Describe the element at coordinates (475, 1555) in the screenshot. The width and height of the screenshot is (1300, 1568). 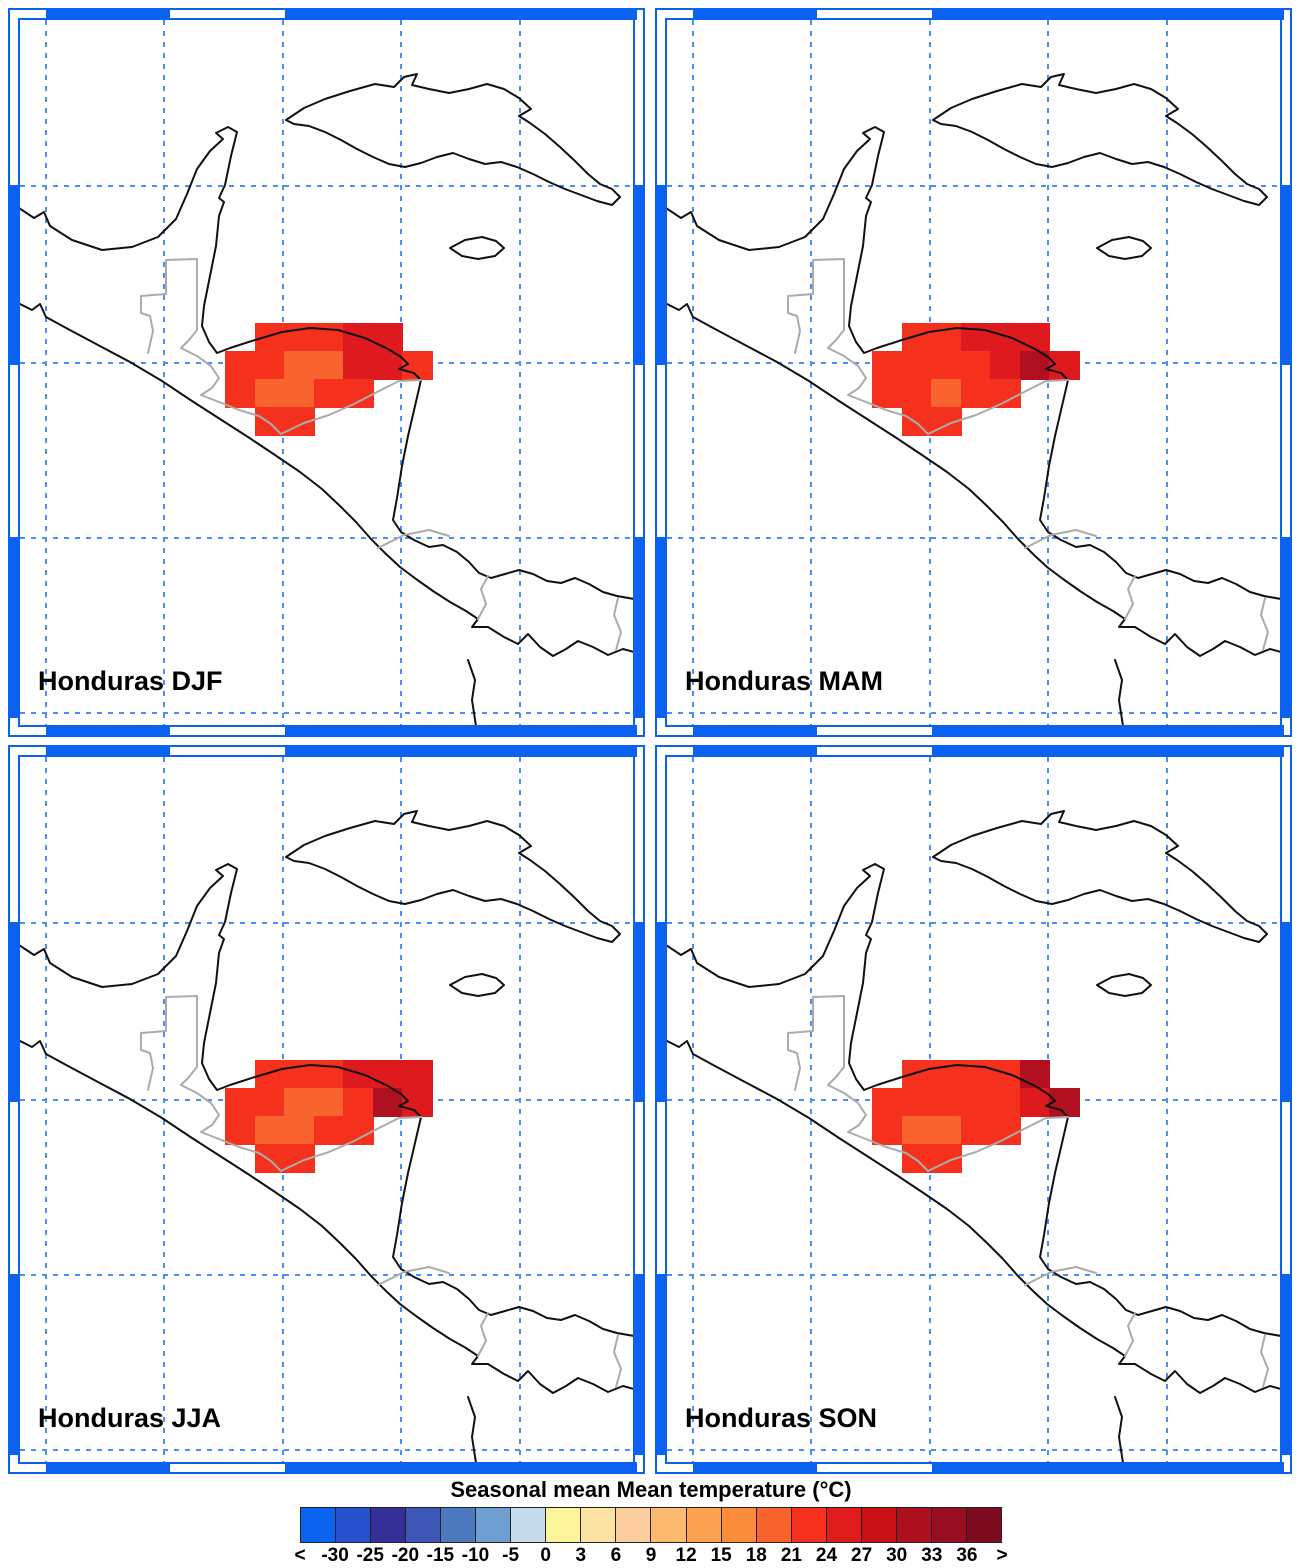
I see `colorbar-label: -10` at that location.